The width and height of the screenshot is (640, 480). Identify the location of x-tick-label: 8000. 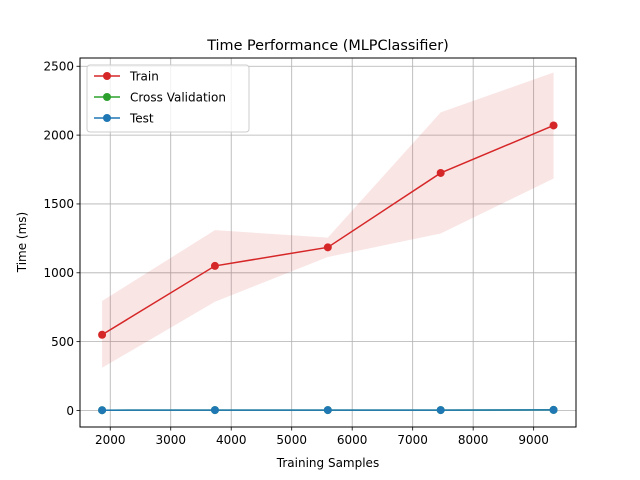
(473, 440).